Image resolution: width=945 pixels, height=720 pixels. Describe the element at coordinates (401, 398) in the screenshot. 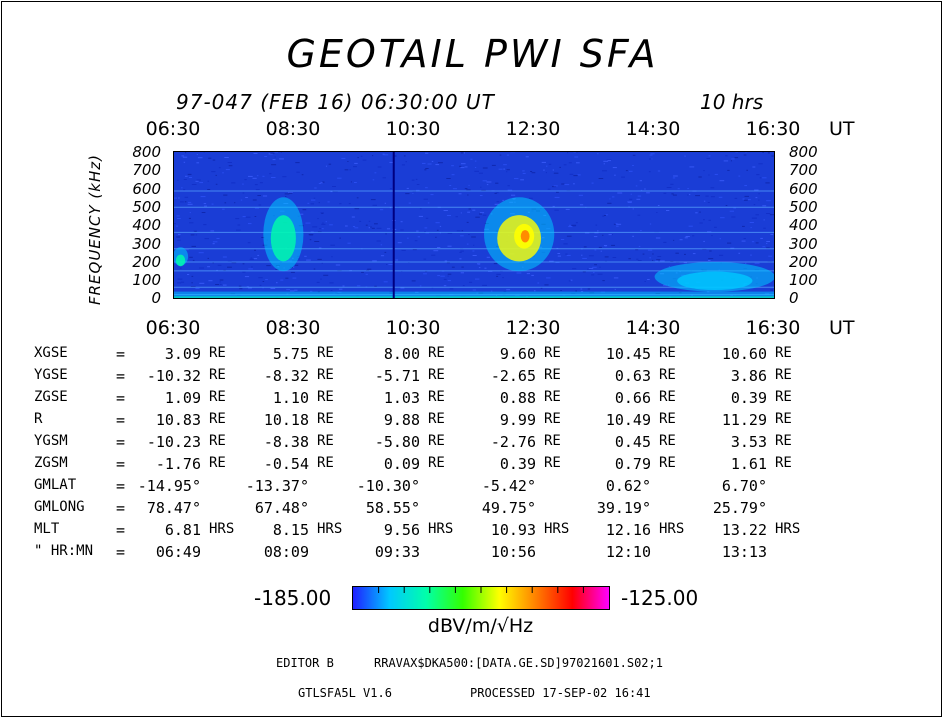

I see `ephemeris-value: 1.03` at that location.